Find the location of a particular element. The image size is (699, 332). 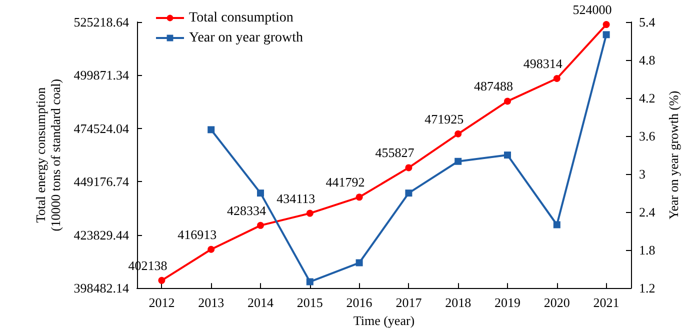

y-axis-title: Total energy consumption (10000 tons of standard coal) is located at coordinates (47, 155).